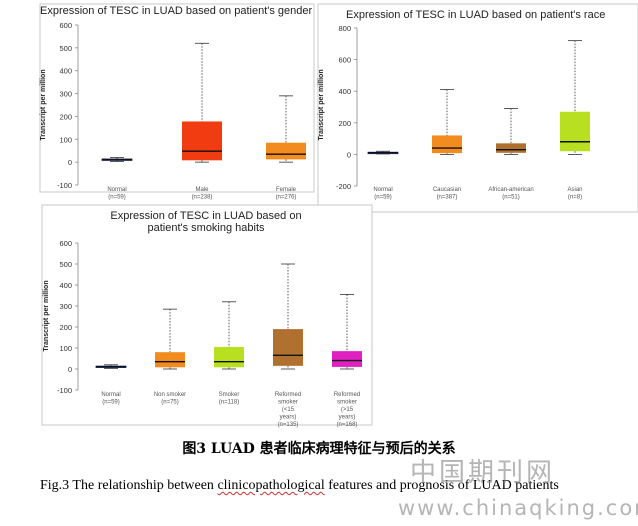 The width and height of the screenshot is (638, 526). I want to click on x-tick-count: (n=387), so click(447, 198).